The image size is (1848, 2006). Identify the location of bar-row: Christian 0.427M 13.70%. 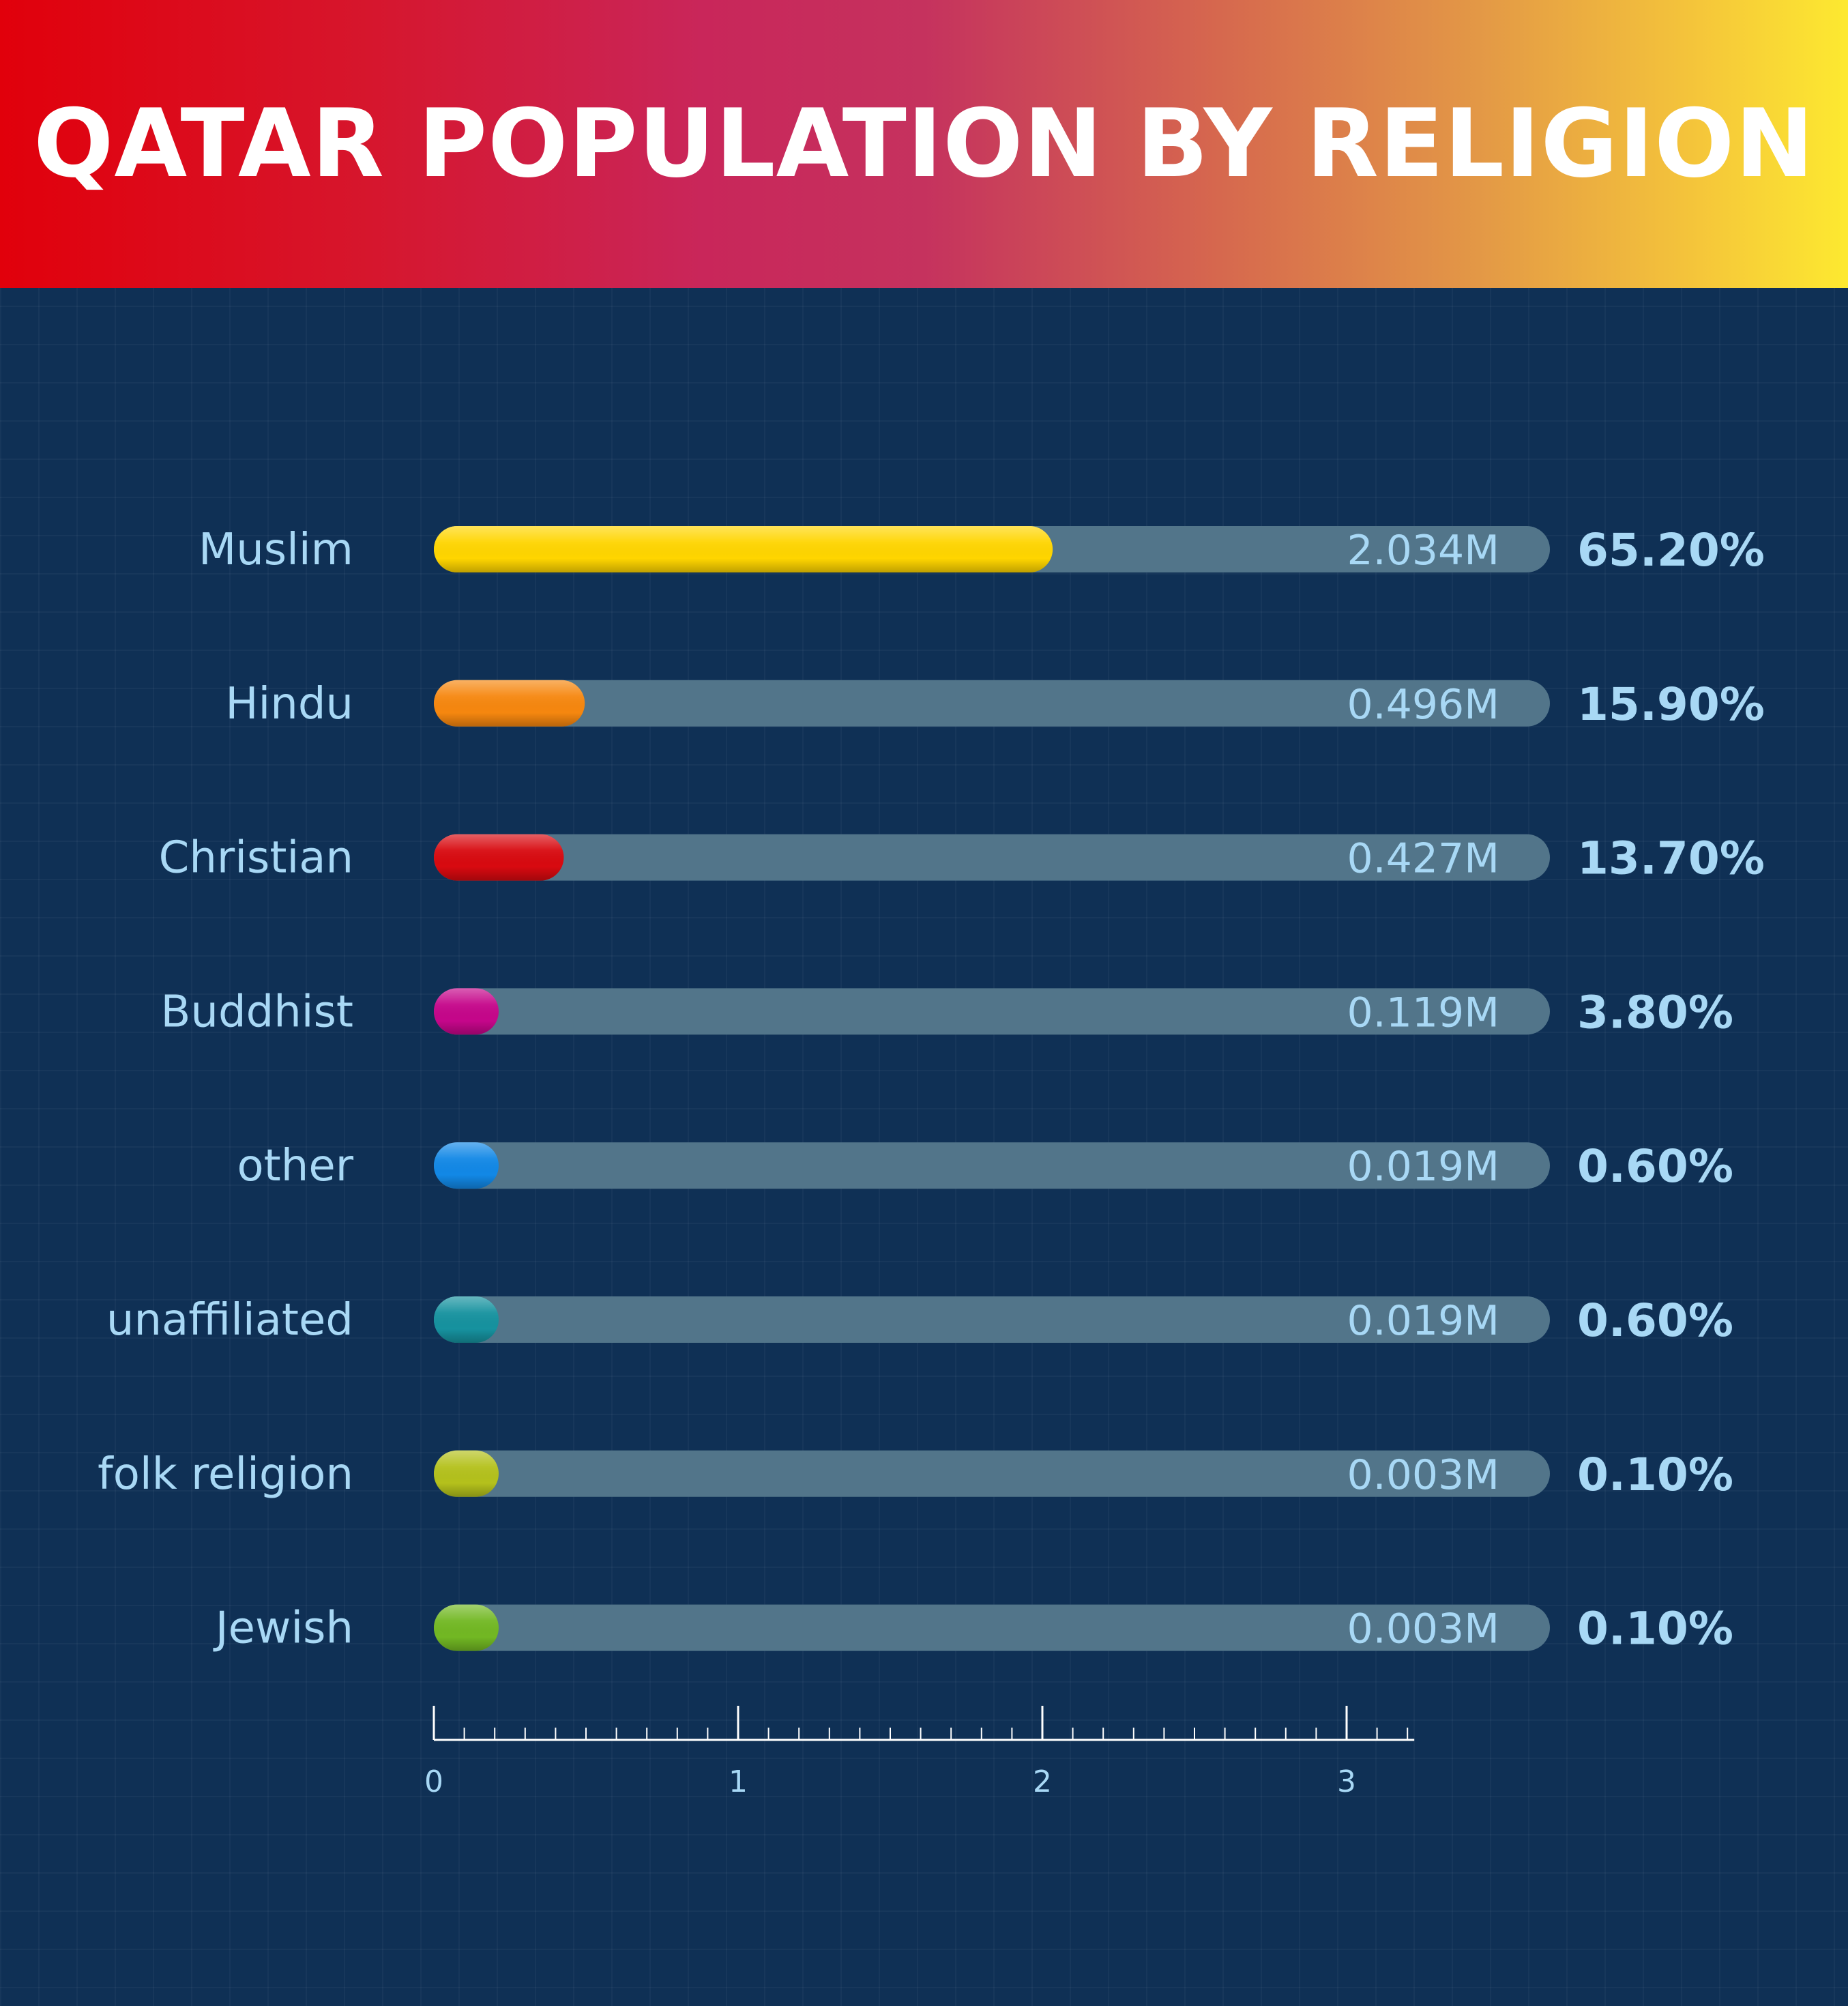
(962, 858).